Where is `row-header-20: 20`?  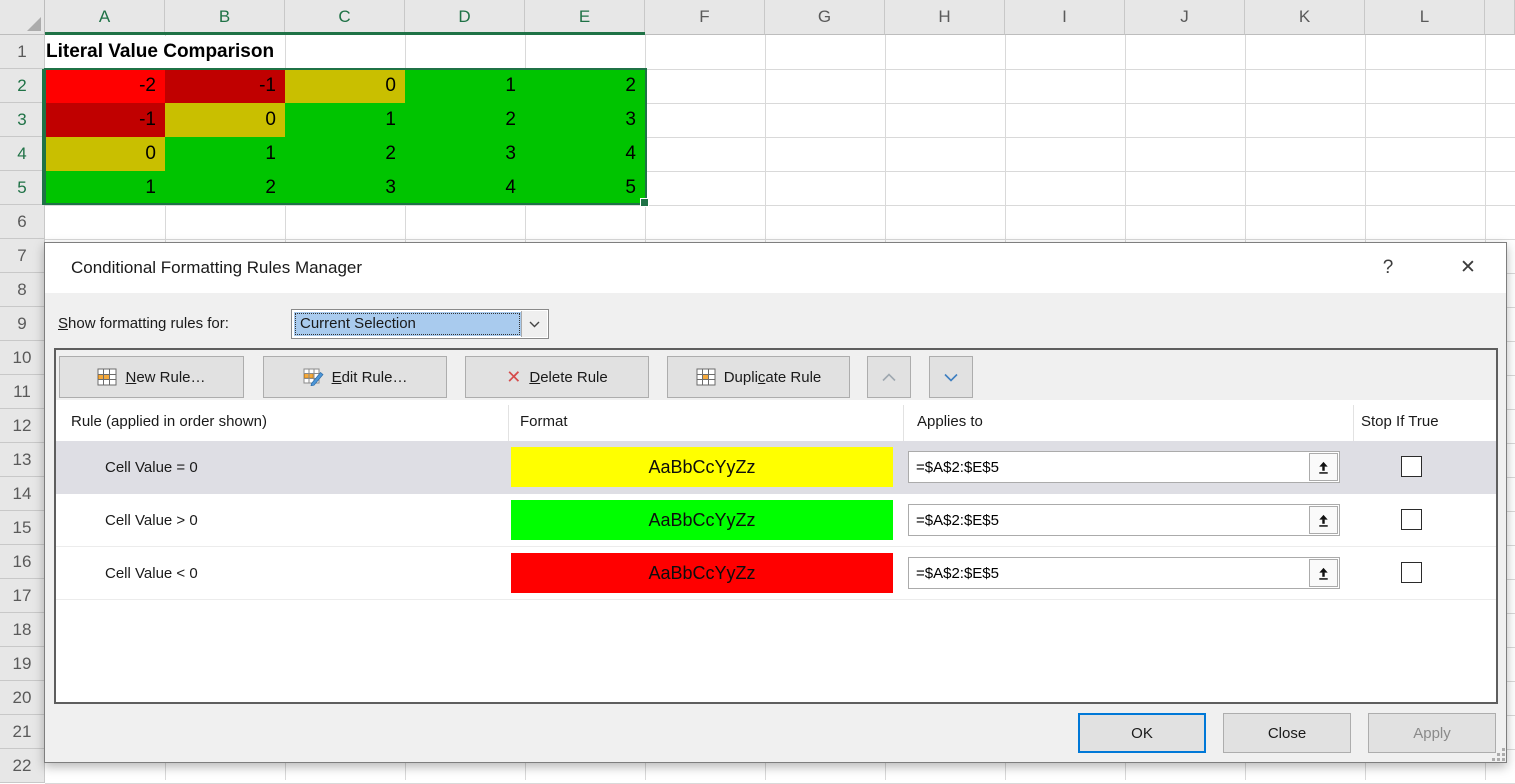
row-header-20: 20 is located at coordinates (22, 698).